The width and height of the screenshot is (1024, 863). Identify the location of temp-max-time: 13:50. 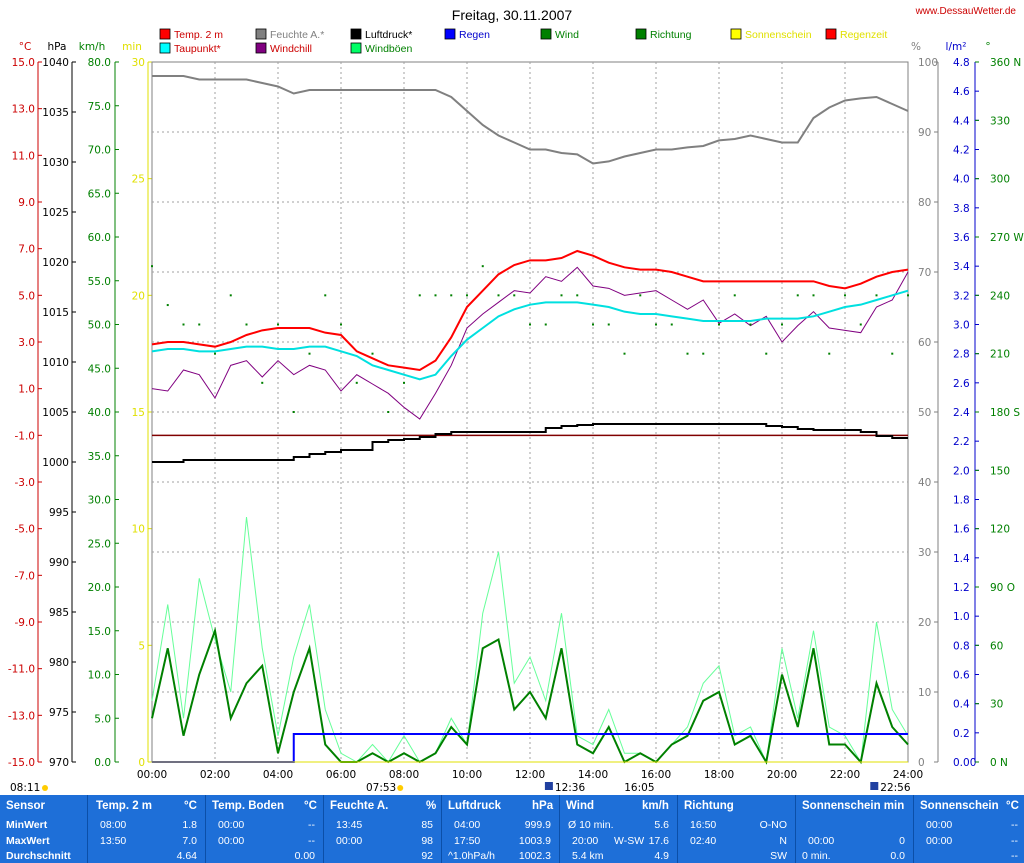
(113, 841).